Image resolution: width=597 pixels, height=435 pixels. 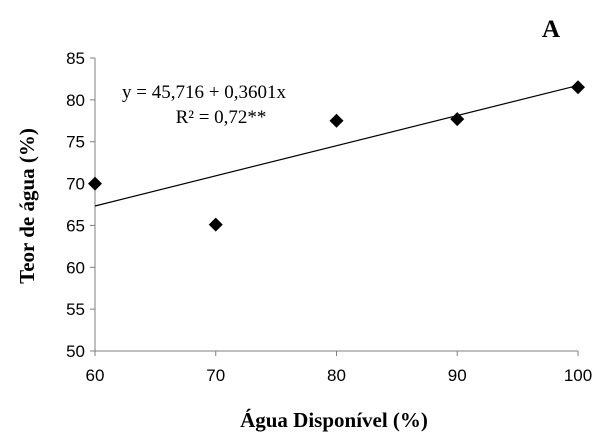 What do you see at coordinates (75, 58) in the screenshot?
I see `y-tick-label: 85` at bounding box center [75, 58].